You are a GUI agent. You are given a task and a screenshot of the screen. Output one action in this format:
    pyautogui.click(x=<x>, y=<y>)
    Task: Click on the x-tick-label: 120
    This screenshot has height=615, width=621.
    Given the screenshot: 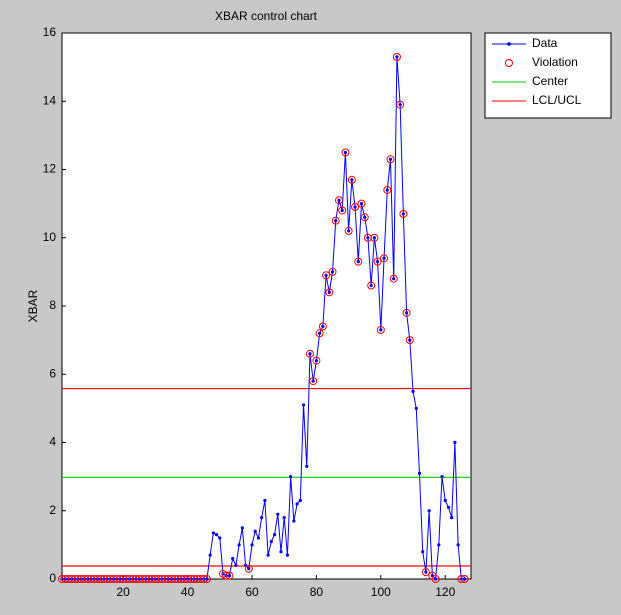 What is the action you would take?
    pyautogui.click(x=445, y=592)
    